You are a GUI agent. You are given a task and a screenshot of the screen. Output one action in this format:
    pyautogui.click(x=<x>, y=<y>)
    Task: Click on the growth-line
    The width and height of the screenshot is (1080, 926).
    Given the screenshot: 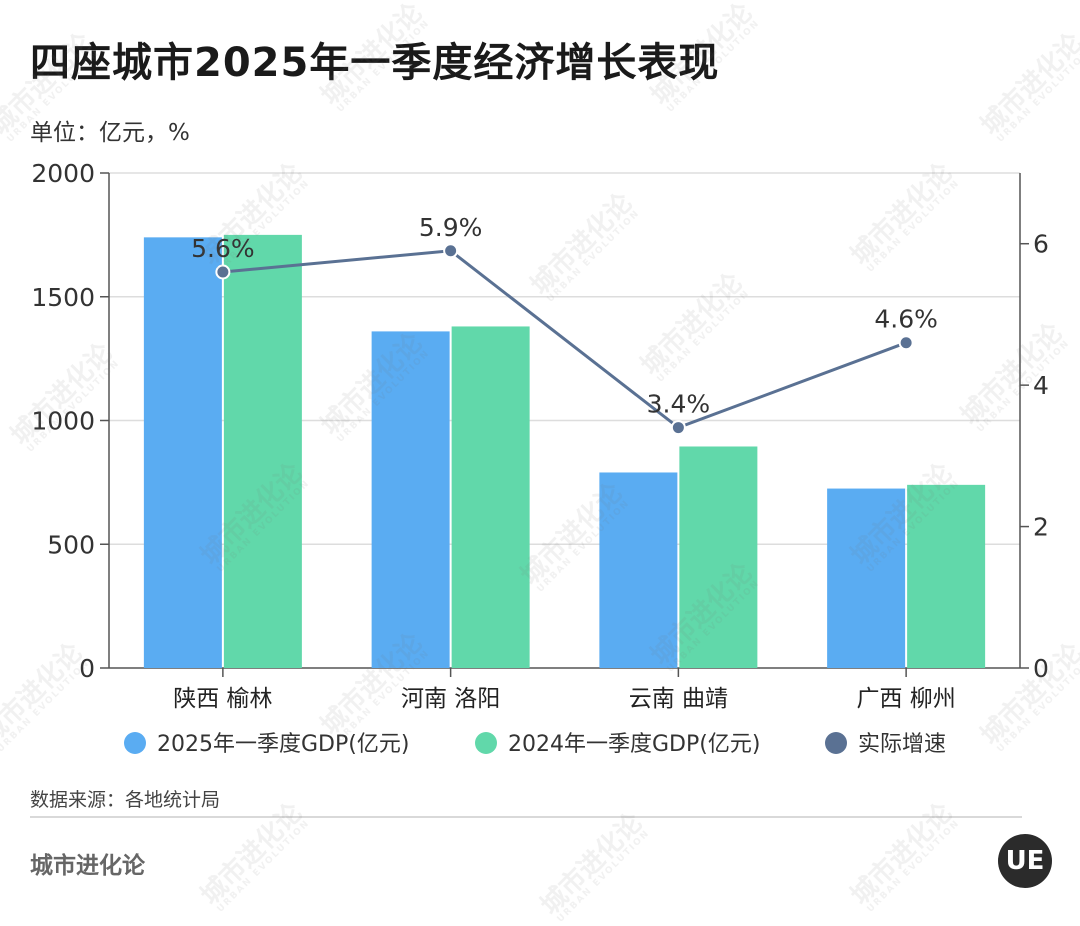 What is the action you would take?
    pyautogui.click(x=564, y=339)
    